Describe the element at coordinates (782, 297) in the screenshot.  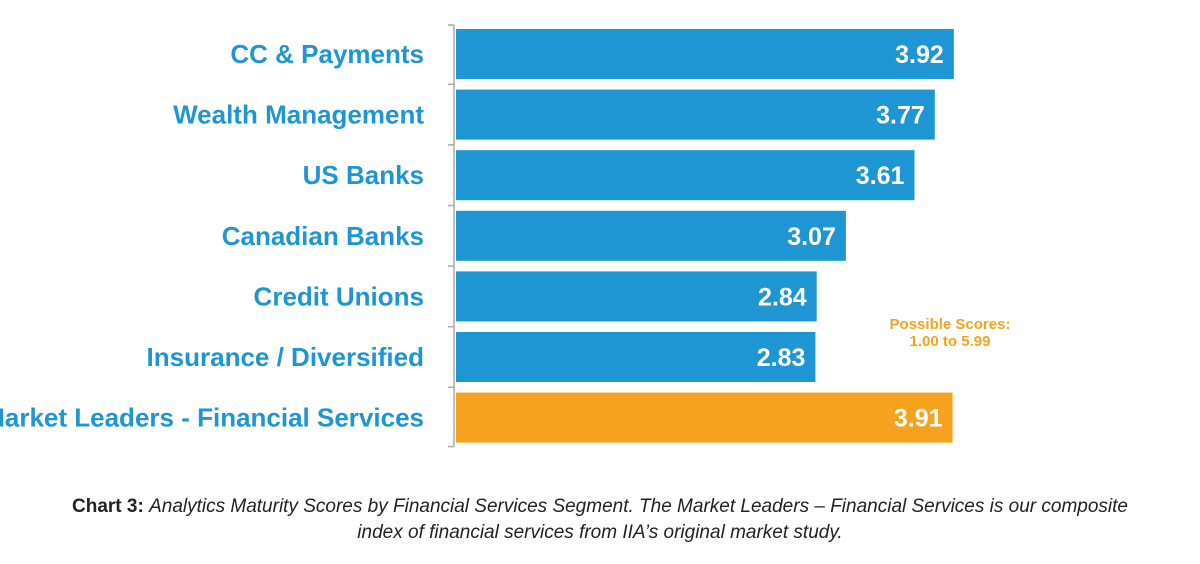
I see `value-label: 2.84` at that location.